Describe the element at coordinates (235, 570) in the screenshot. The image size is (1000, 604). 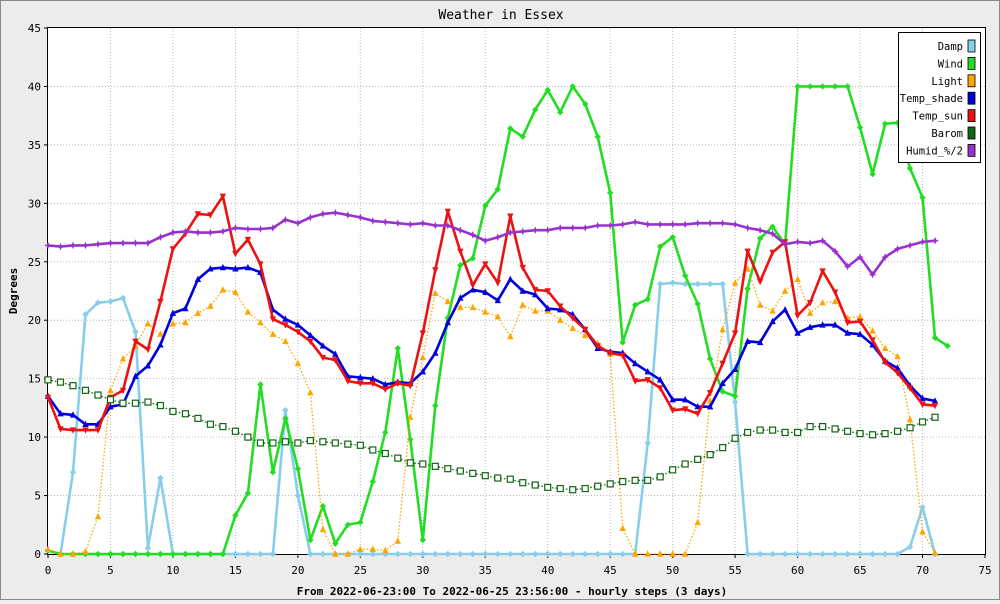
I see `x-tick-label: 15` at that location.